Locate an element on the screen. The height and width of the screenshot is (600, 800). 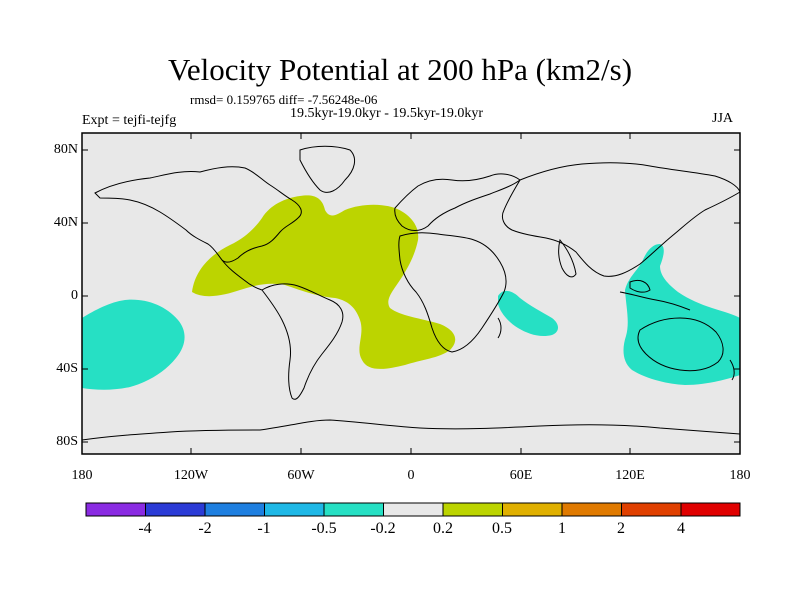
lon-label-0: 0 is located at coordinates (411, 475).